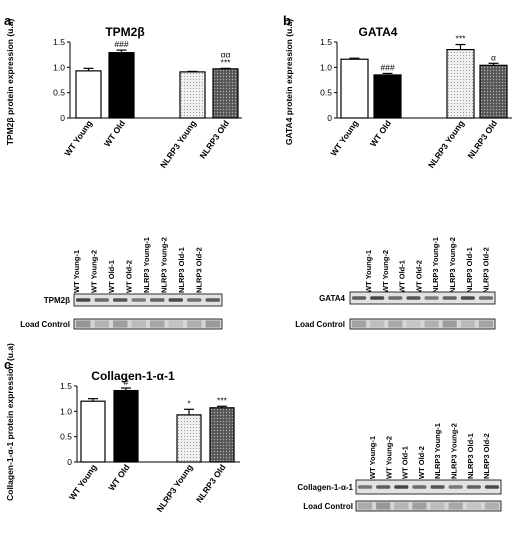 The image size is (525, 550). What do you see at coordinates (126, 382) in the screenshot?
I see `significance-mark: #` at bounding box center [126, 382].